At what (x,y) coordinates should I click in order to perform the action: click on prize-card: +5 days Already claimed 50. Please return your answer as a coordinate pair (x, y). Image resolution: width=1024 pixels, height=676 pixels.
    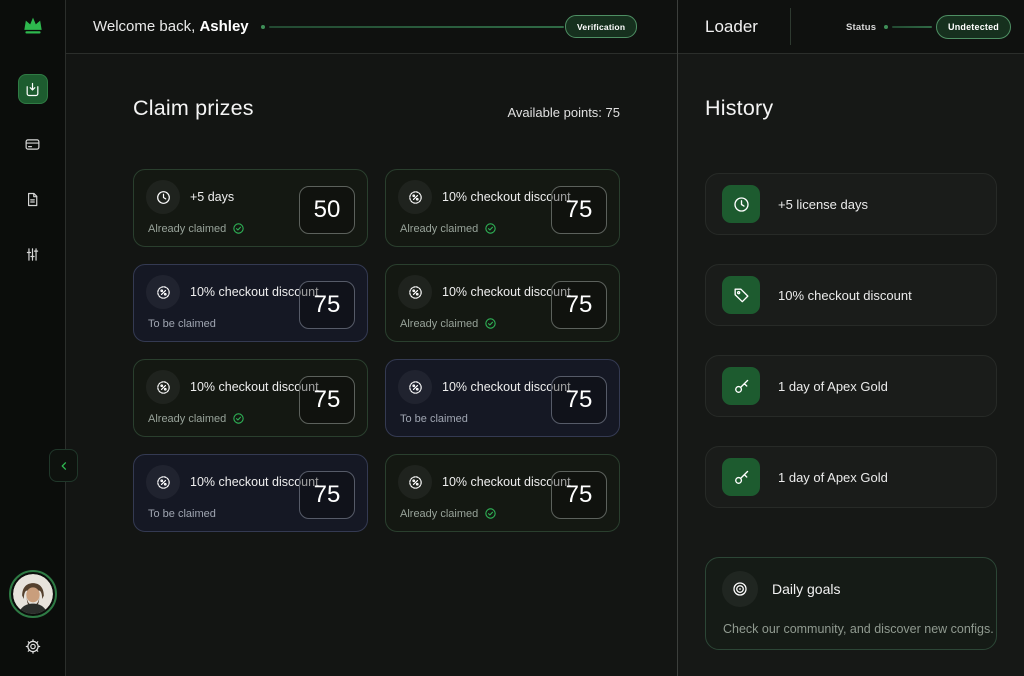
    Looking at the image, I should click on (250, 208).